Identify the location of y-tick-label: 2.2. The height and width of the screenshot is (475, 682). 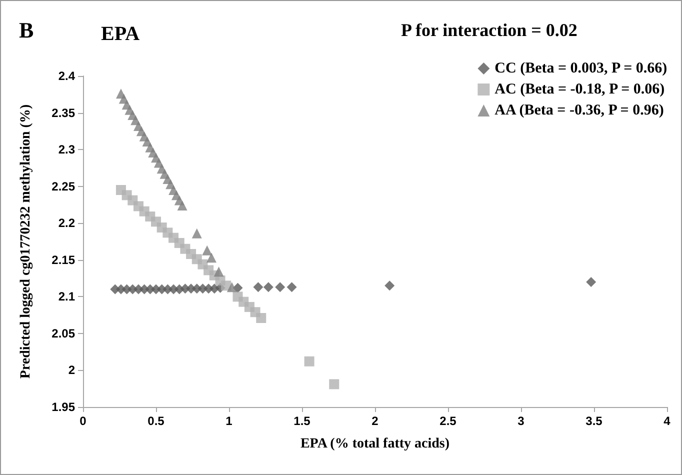
(67, 223).